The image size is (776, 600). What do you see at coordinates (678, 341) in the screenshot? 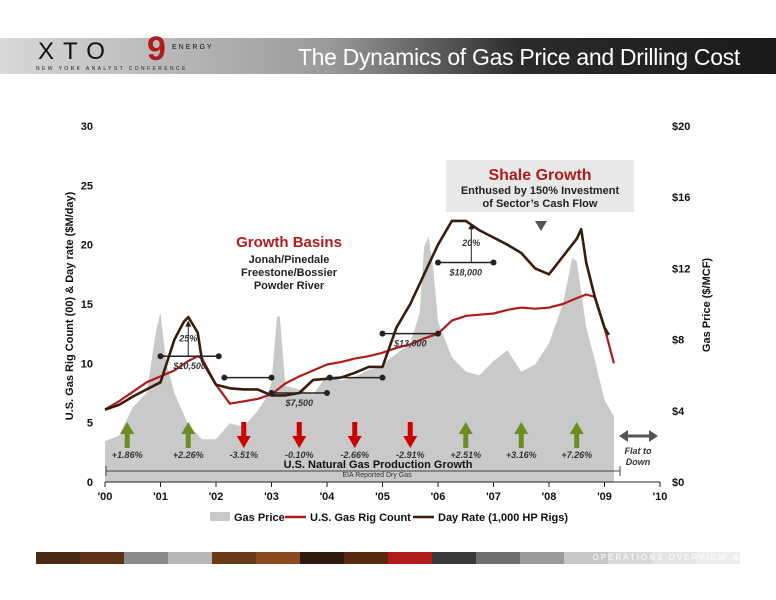
I see `y-right-tick-label: $8` at bounding box center [678, 341].